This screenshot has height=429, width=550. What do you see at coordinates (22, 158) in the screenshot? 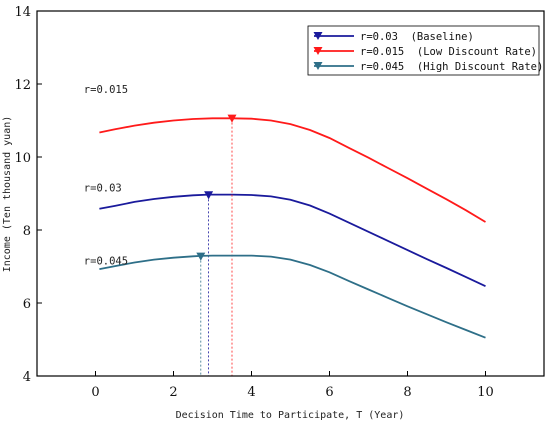
I see `y-tick-label-10: 10` at bounding box center [22, 158].